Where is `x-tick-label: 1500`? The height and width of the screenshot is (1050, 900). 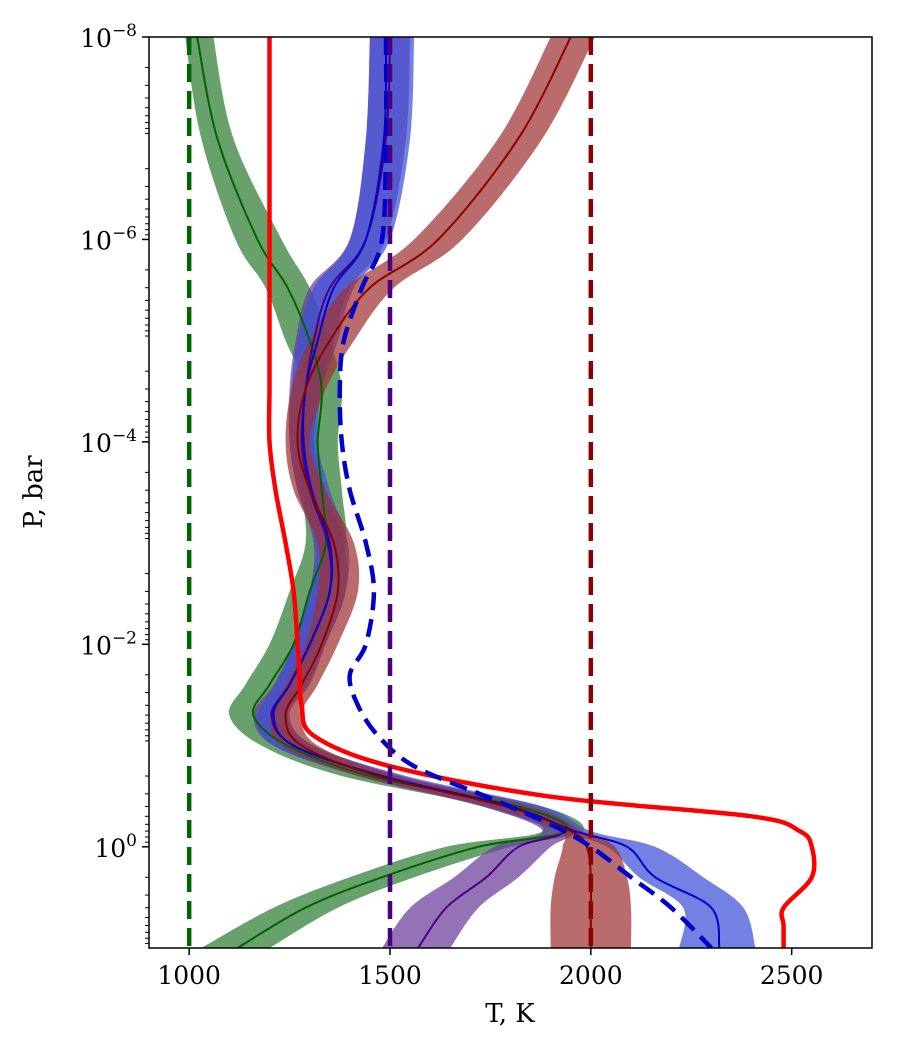
x-tick-label: 1500 is located at coordinates (390, 975).